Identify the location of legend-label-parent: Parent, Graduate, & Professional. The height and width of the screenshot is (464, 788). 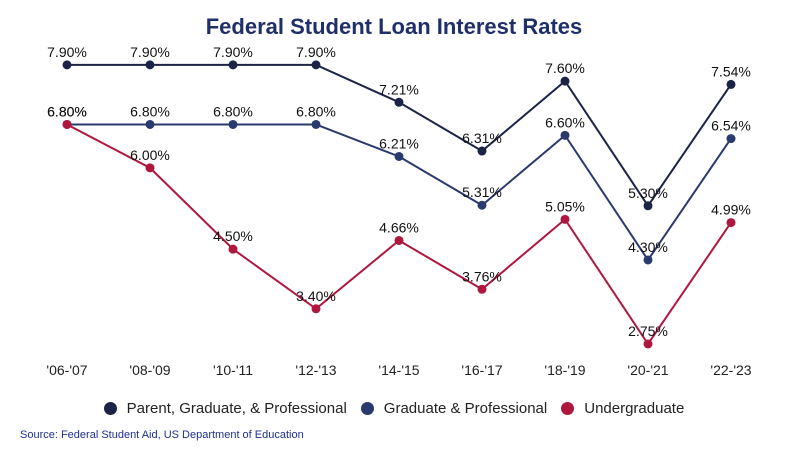
(236, 408).